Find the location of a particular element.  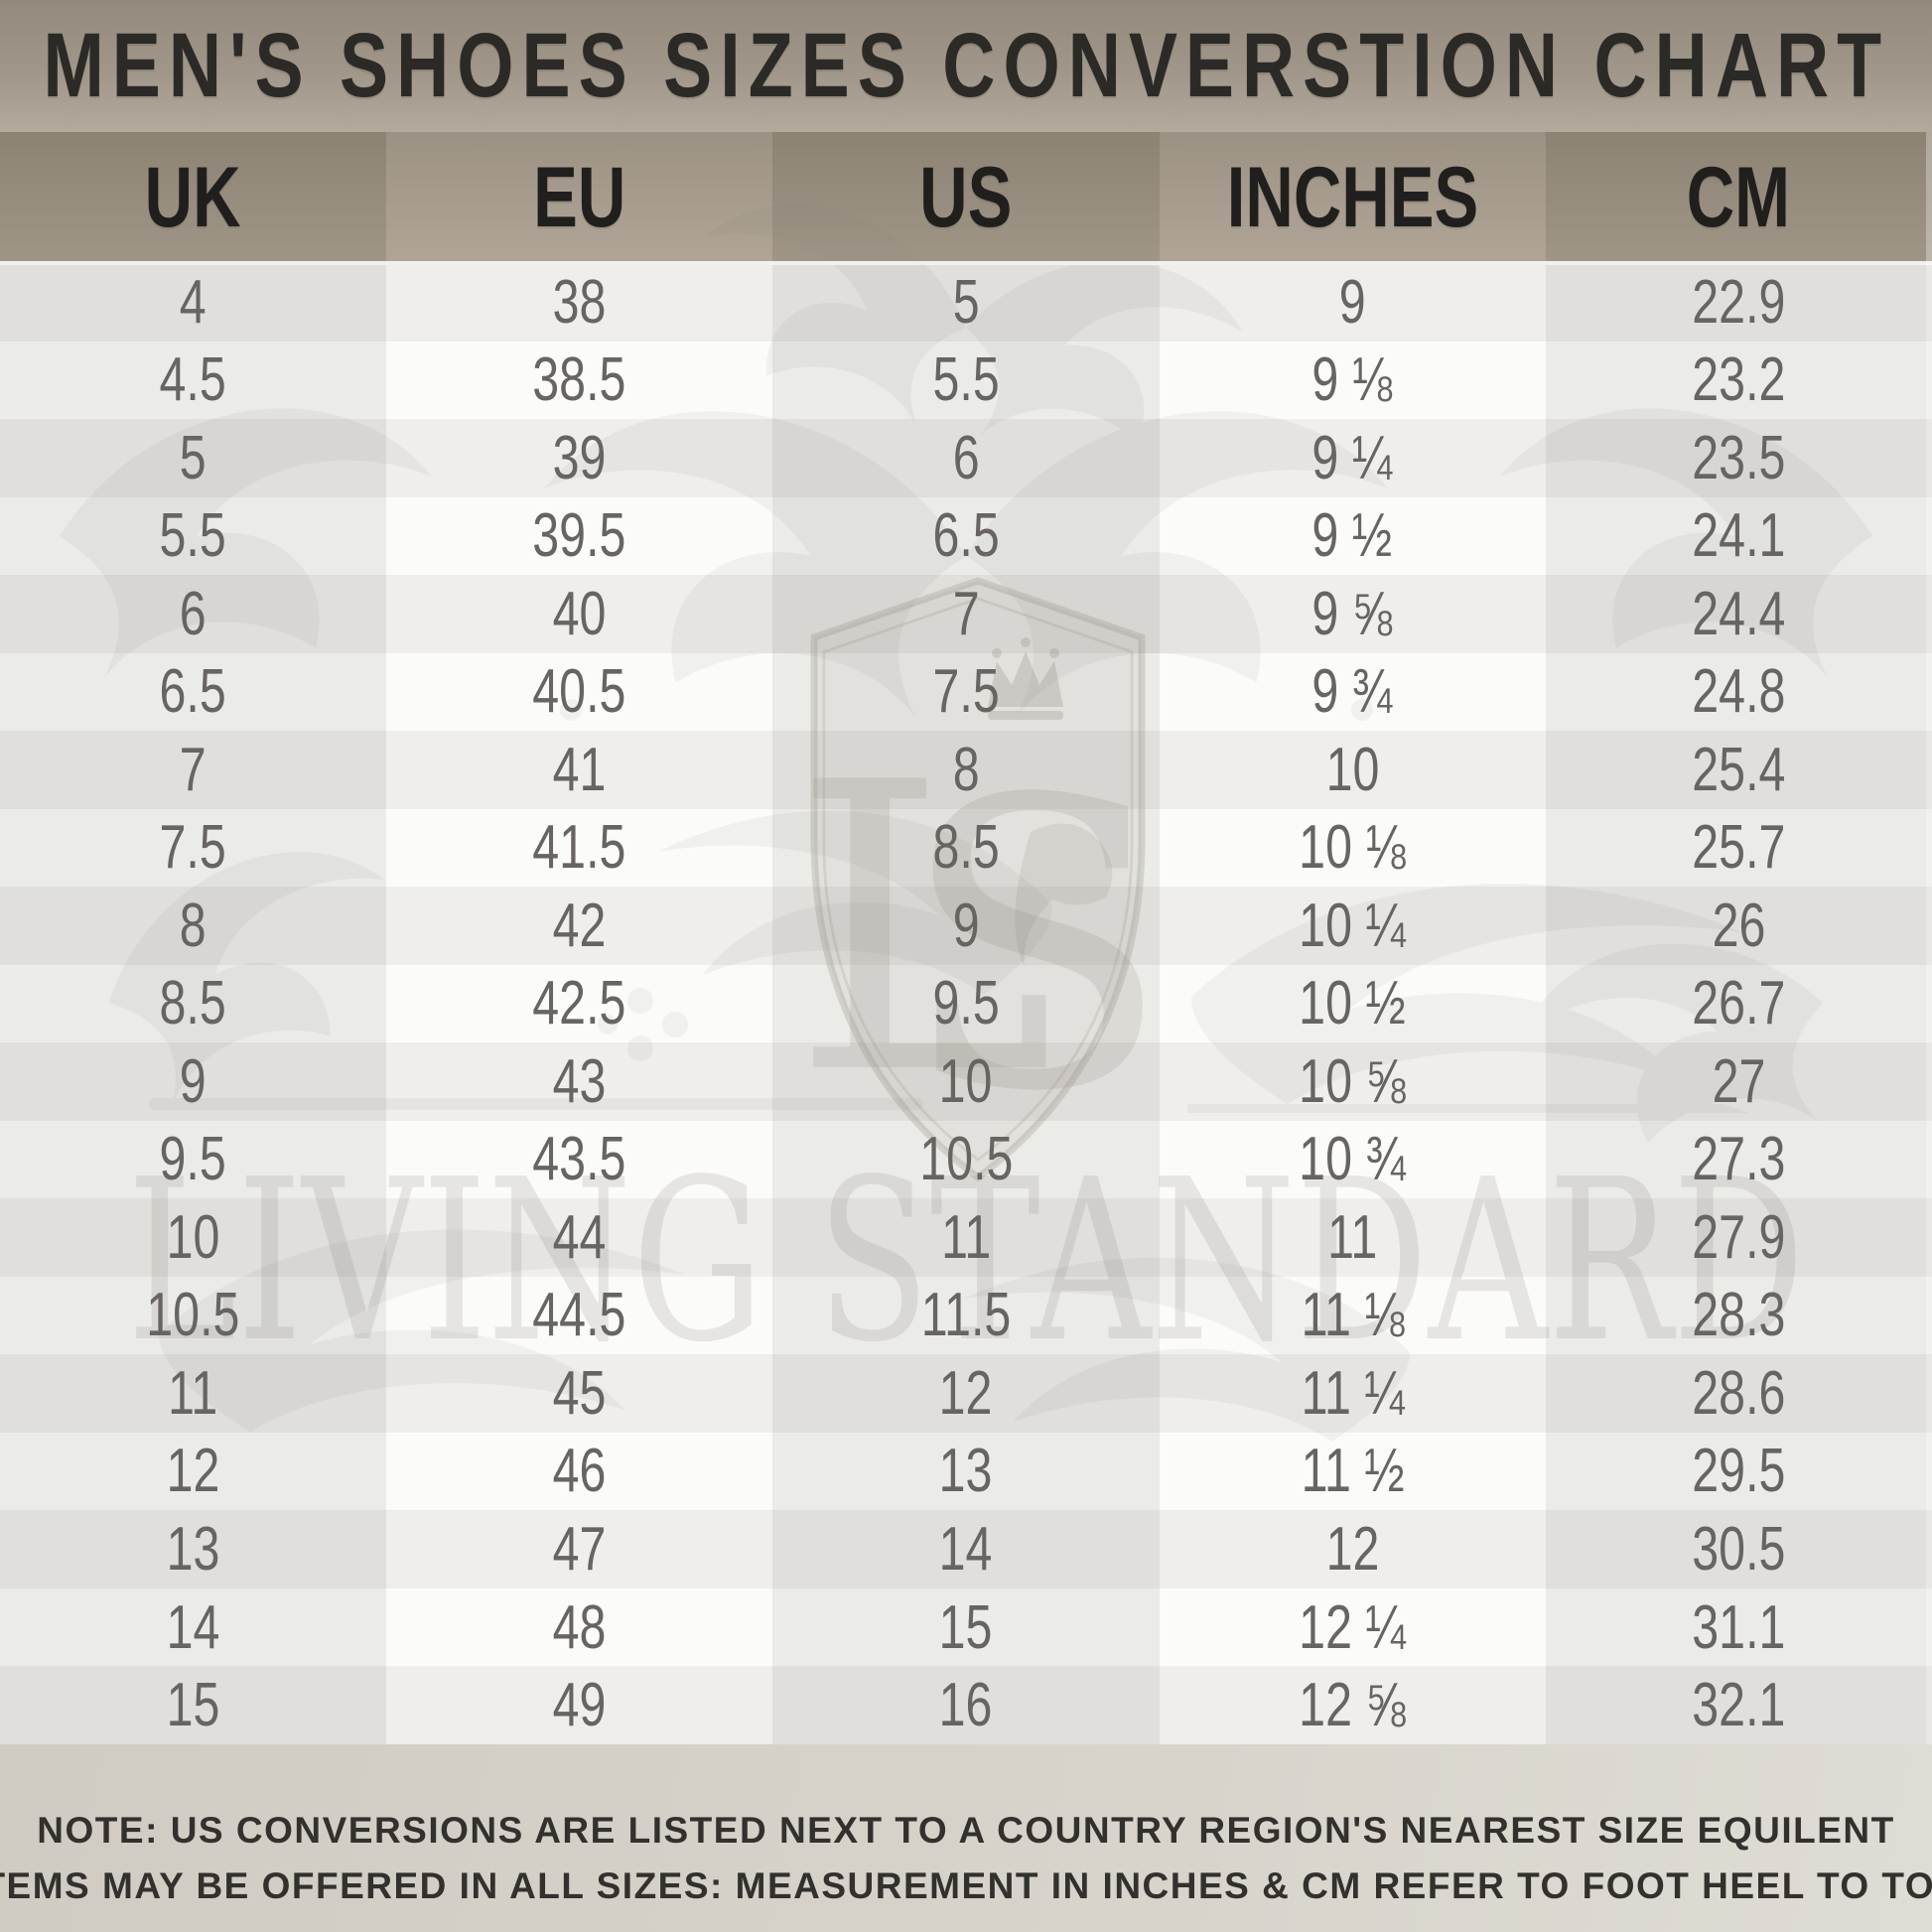

cell-value: 25.4 is located at coordinates (1739, 769).